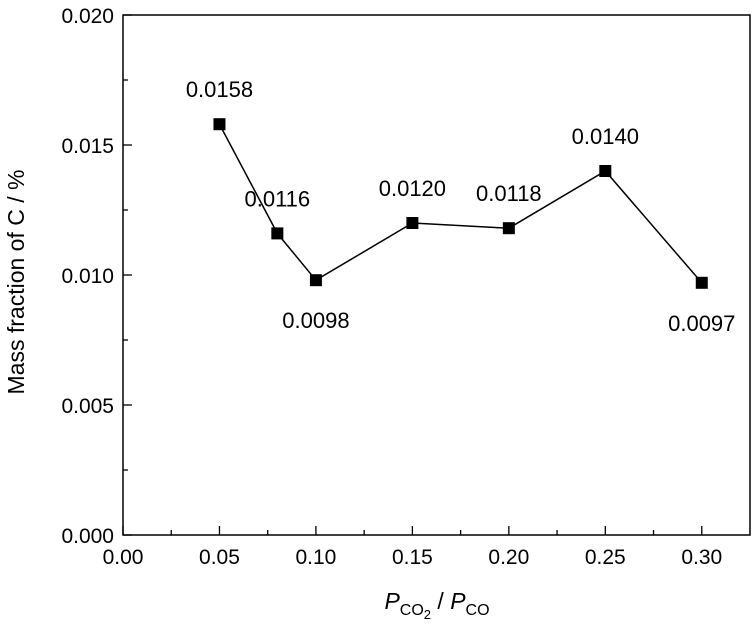 The width and height of the screenshot is (756, 626). Describe the element at coordinates (412, 557) in the screenshot. I see `x-tick-label: 0.15` at that location.